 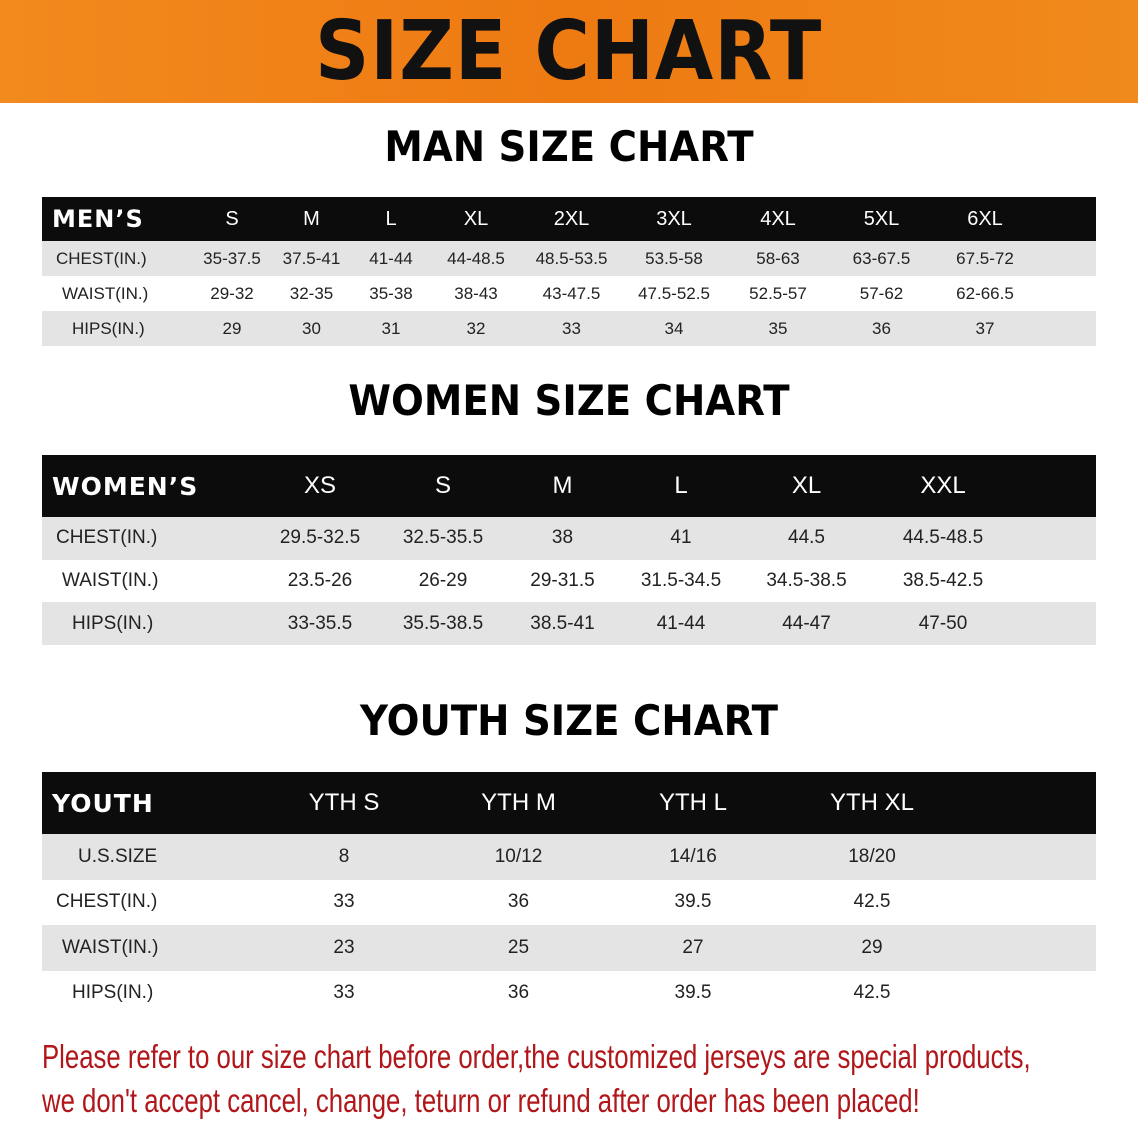 What do you see at coordinates (569, 993) in the screenshot?
I see `table-row: HIPS(IN.) 33 36 39.5 42.5` at bounding box center [569, 993].